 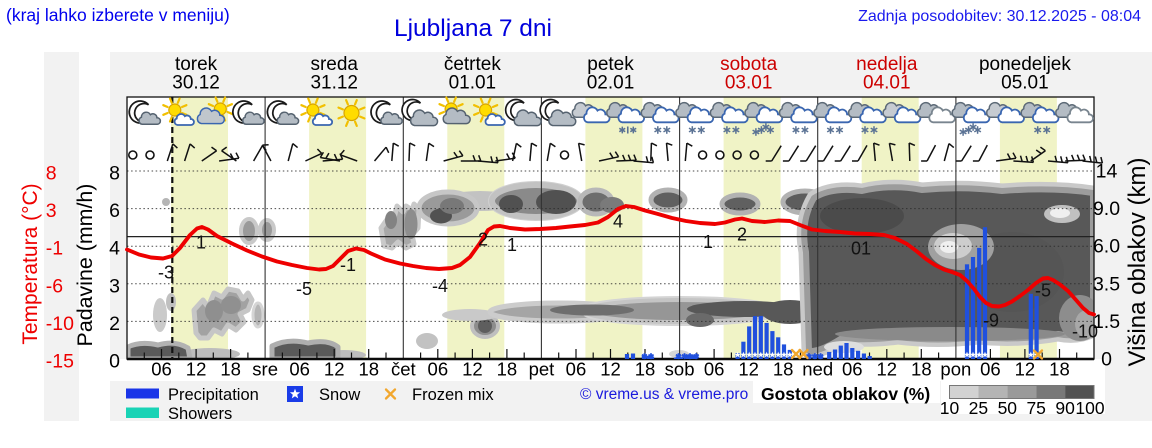 What do you see at coordinates (453, 395) in the screenshot?
I see `svg-text: Frozen mix` at bounding box center [453, 395].